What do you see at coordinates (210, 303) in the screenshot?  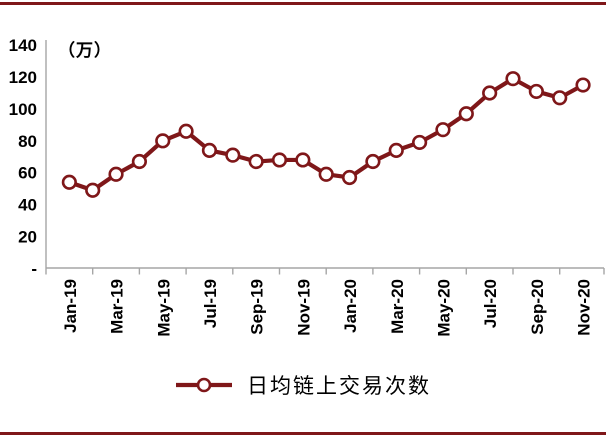 I see `svg-text: Jul-19` at bounding box center [210, 303].